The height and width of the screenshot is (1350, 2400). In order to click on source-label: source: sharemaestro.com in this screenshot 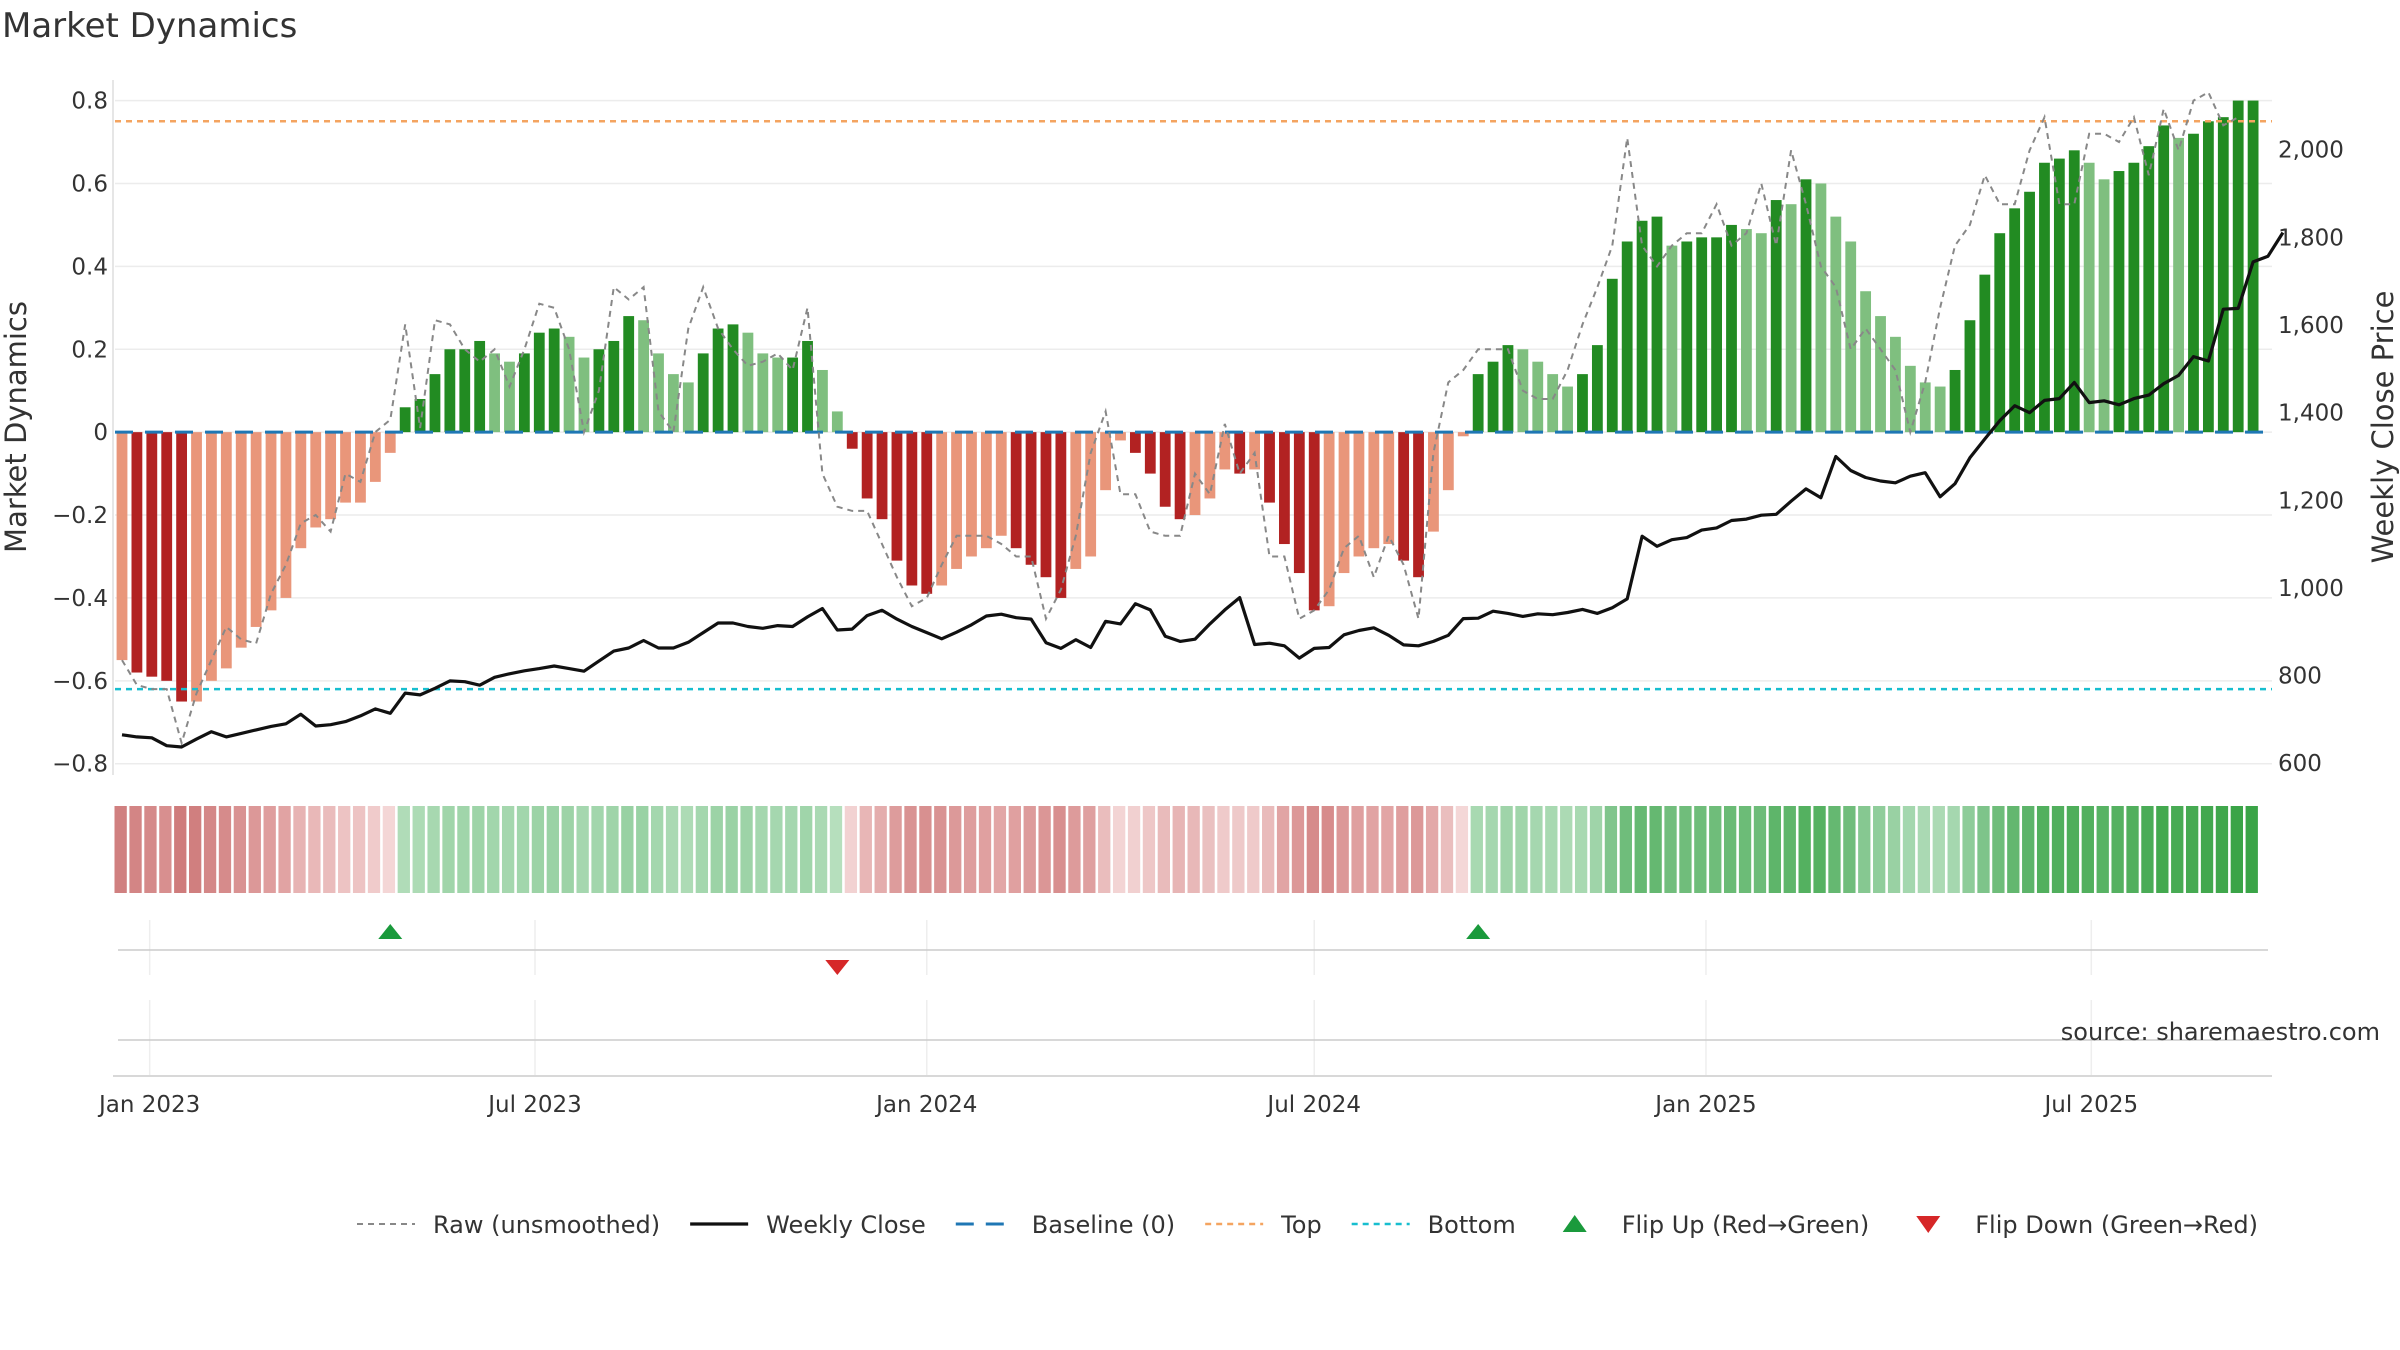, I will do `click(2220, 1032)`.